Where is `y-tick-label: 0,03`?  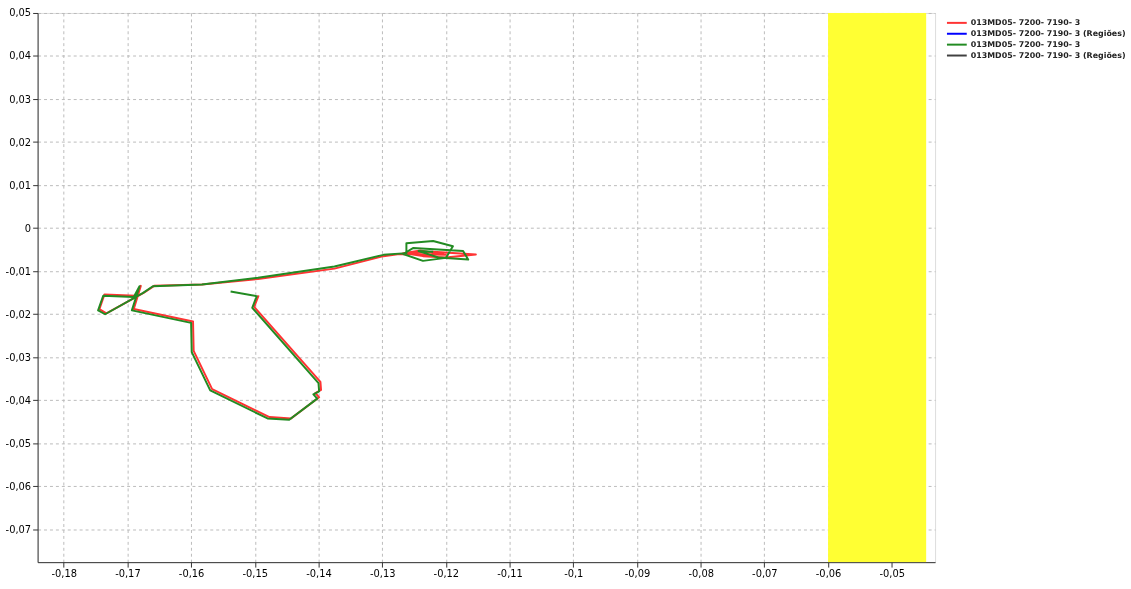 y-tick-label: 0,03 is located at coordinates (20, 99).